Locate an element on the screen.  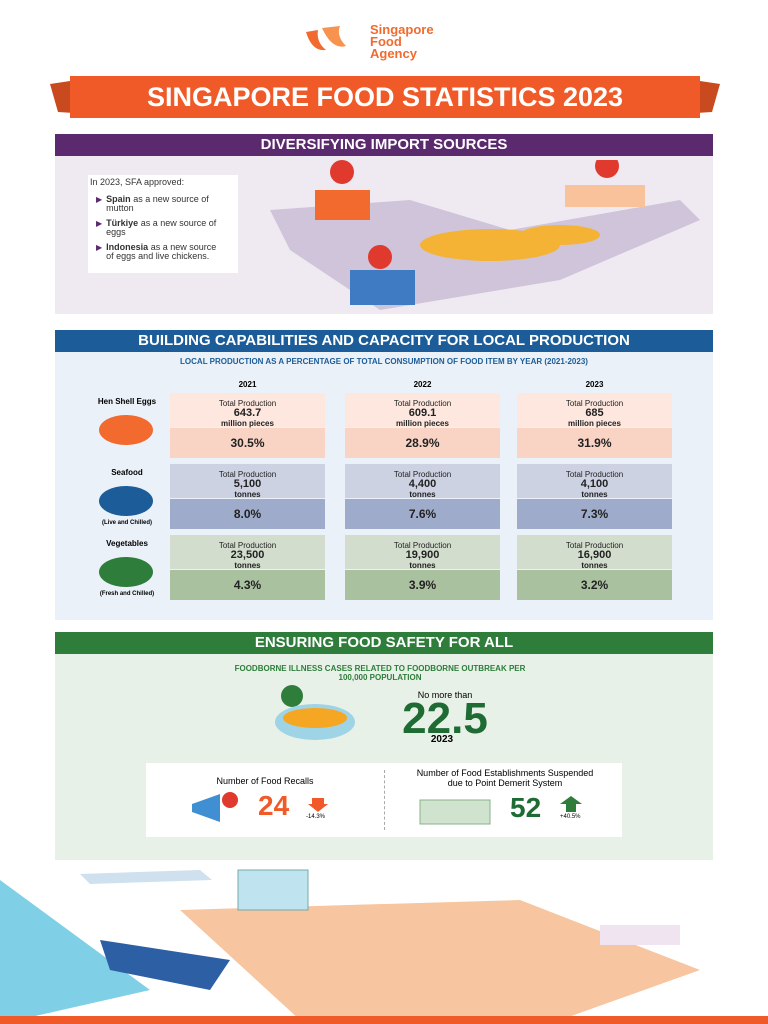
recalls-change: -14.3% is located at coordinates (316, 817).